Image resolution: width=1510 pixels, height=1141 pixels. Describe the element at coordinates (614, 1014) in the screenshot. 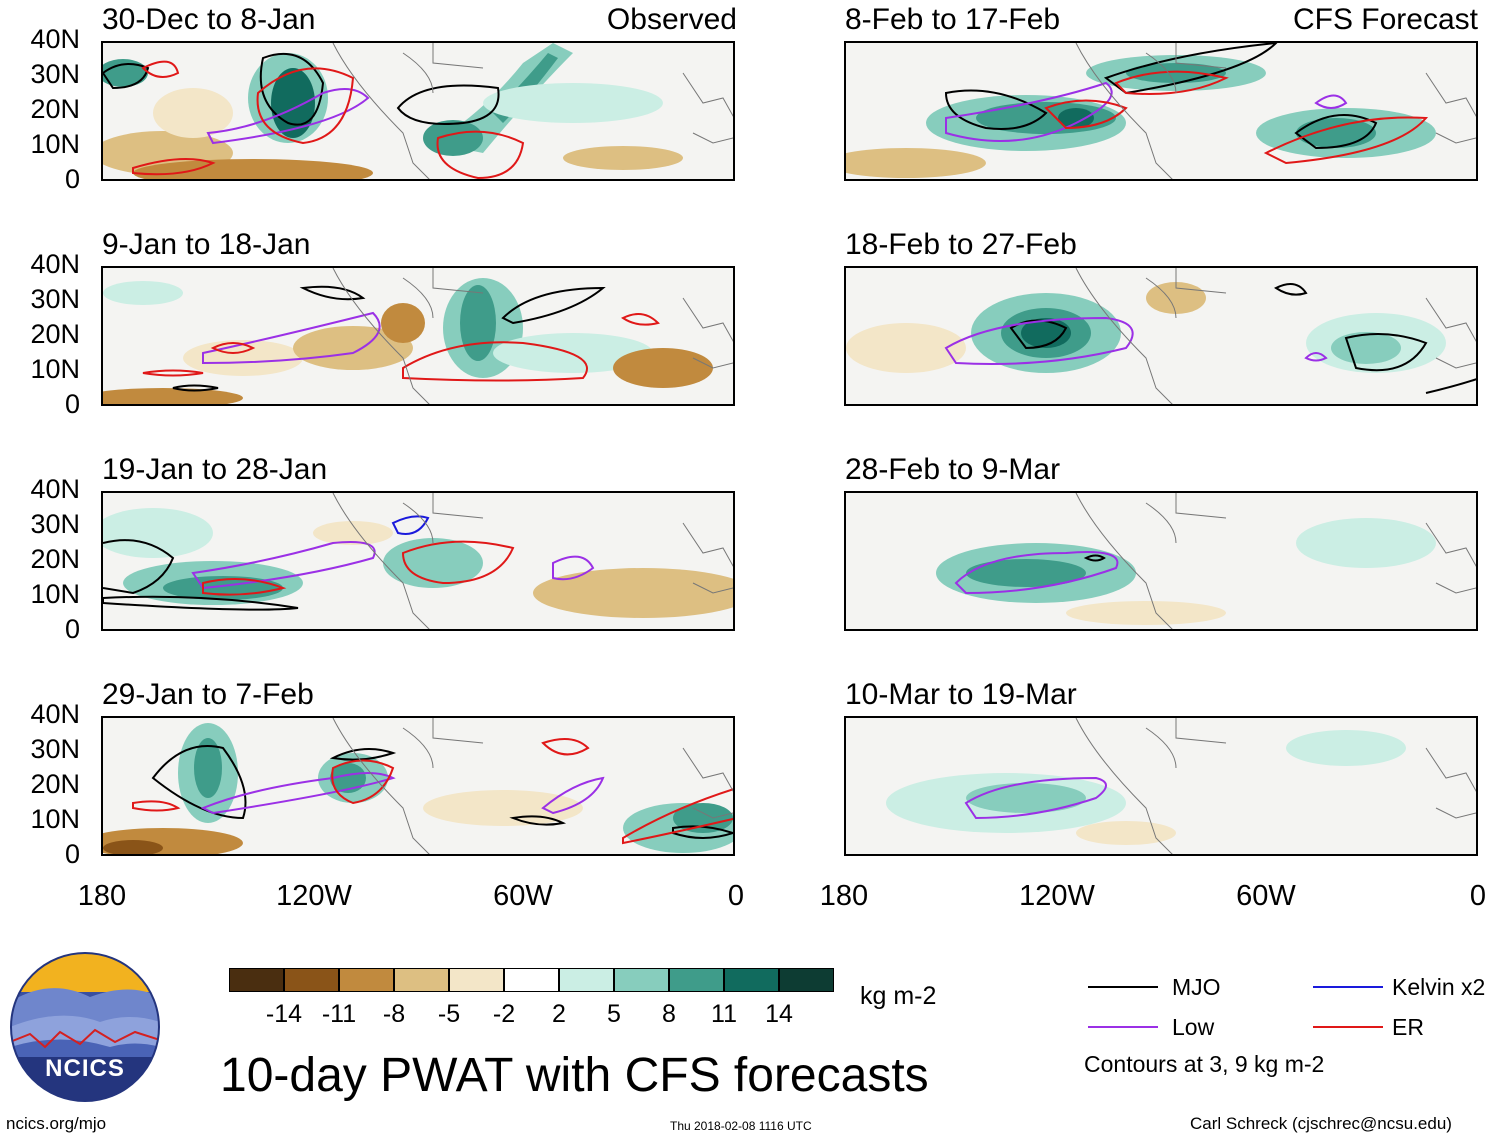

I see `colorbar-label: 5` at that location.